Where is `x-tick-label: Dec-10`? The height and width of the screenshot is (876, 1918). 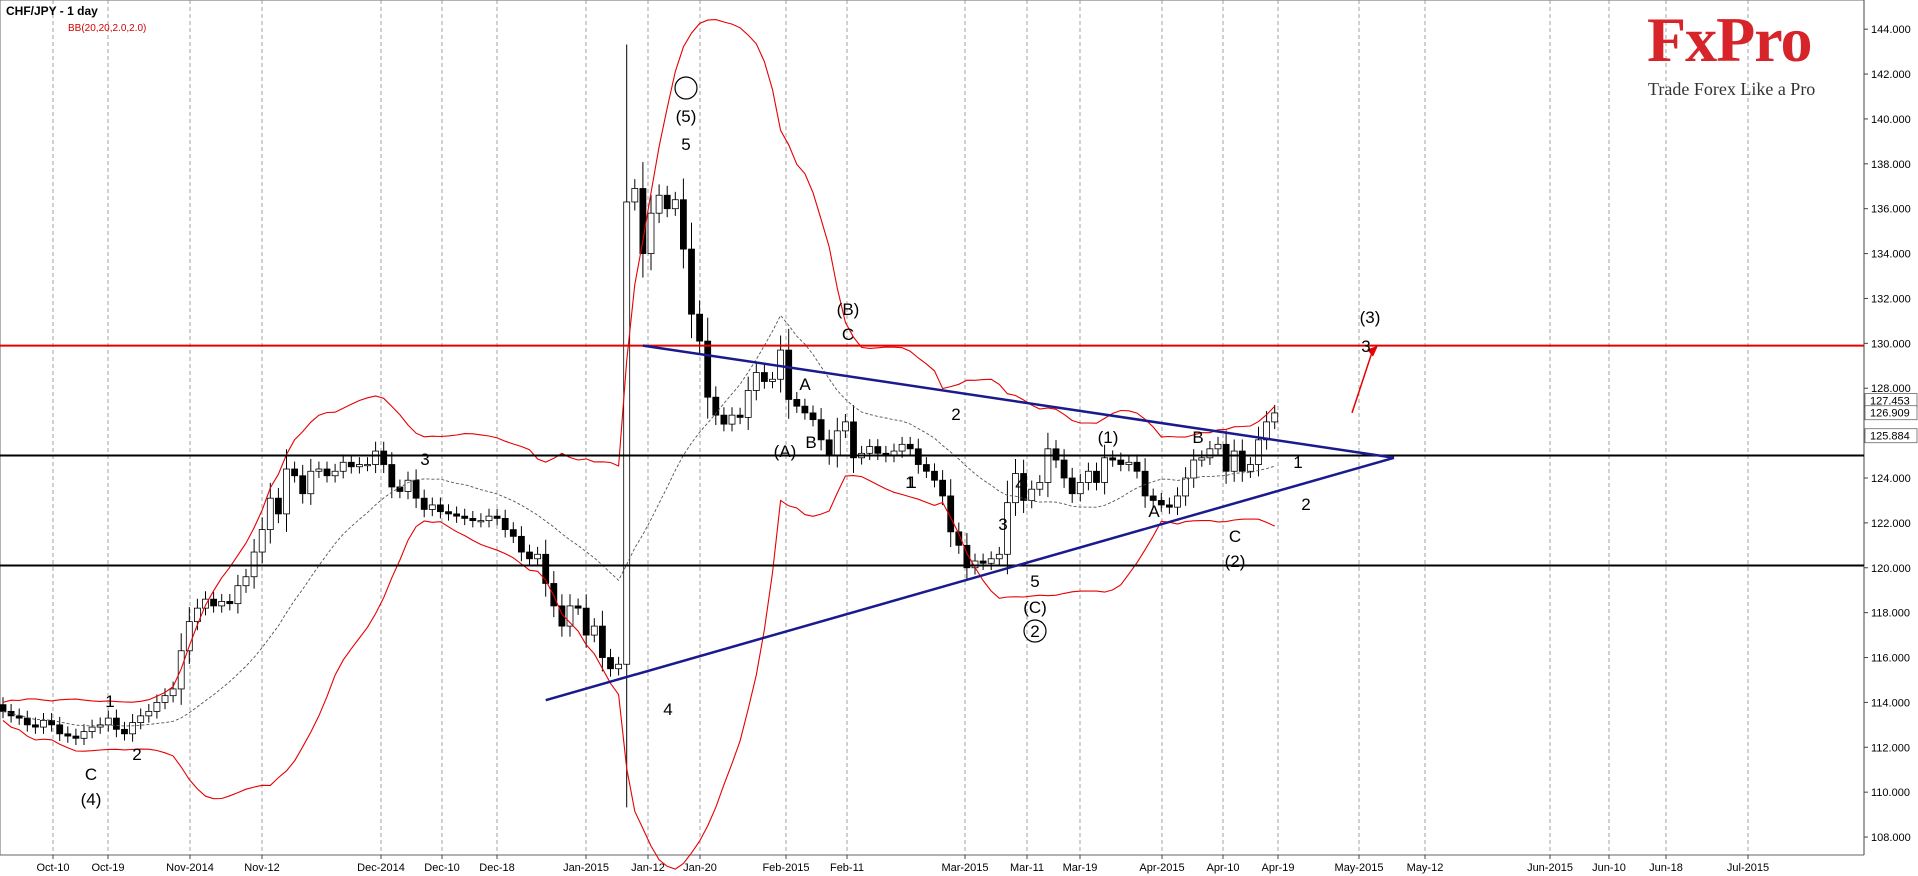
x-tick-label: Dec-10 is located at coordinates (441, 868).